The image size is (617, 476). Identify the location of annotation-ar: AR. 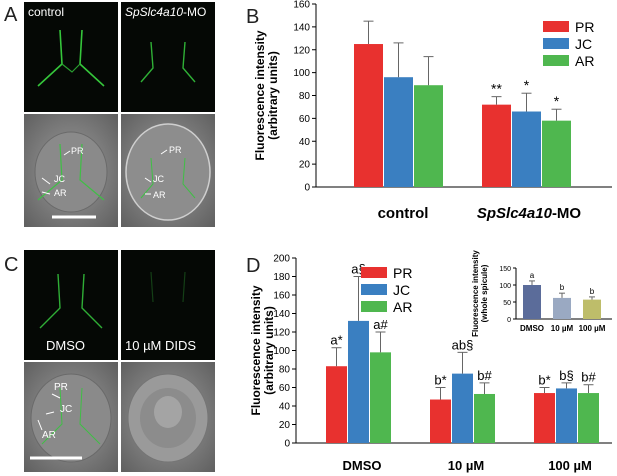
(60, 193).